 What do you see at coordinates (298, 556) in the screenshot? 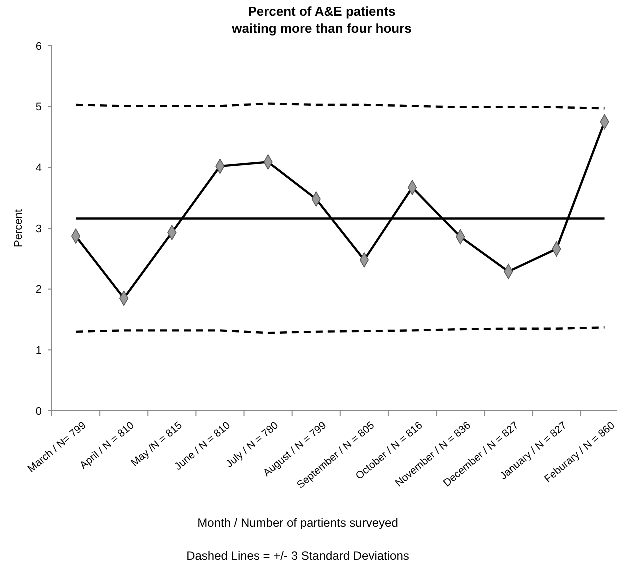
I see `text: Dashed Lines = +/- 3 Standard Deviations` at bounding box center [298, 556].